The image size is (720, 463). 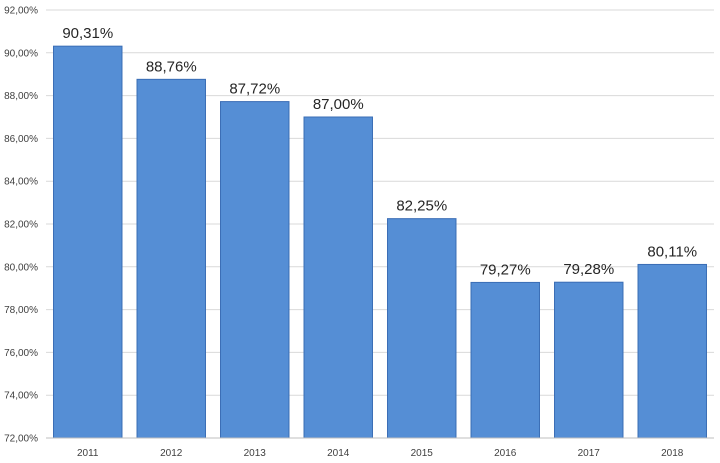 I want to click on y-tick-label: 82,00%, so click(x=21, y=225).